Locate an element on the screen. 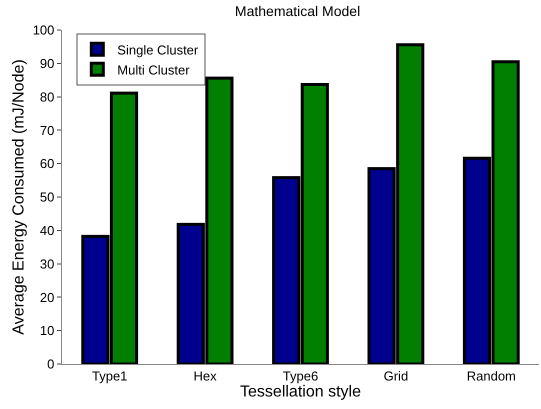  y-tick-label: 100 is located at coordinates (43, 30).